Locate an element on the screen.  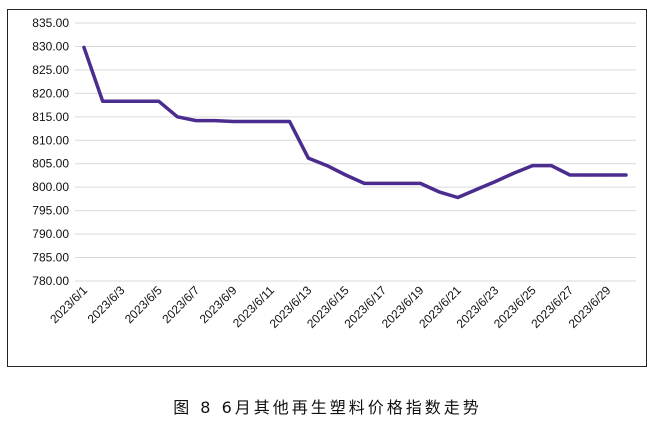
y-tick-label: 825.00 is located at coordinates (50, 70).